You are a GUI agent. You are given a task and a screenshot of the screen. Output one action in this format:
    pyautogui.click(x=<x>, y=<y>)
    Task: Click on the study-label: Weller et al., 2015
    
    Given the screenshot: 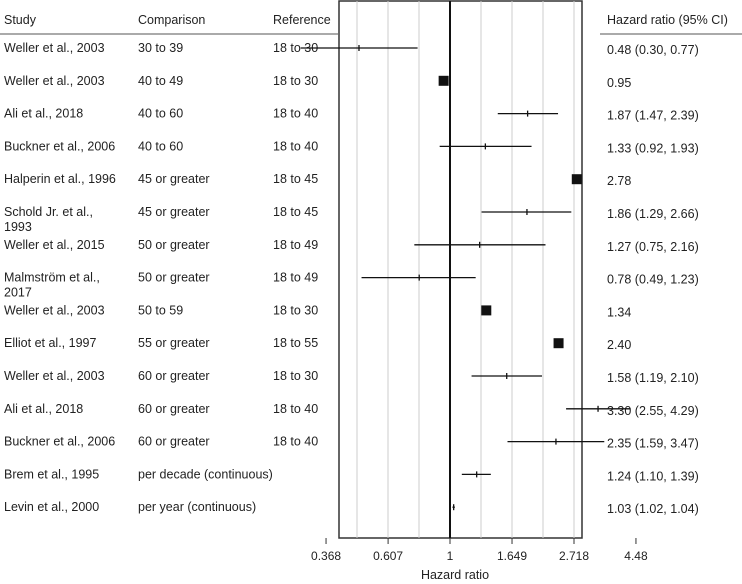 What is the action you would take?
    pyautogui.click(x=54, y=245)
    